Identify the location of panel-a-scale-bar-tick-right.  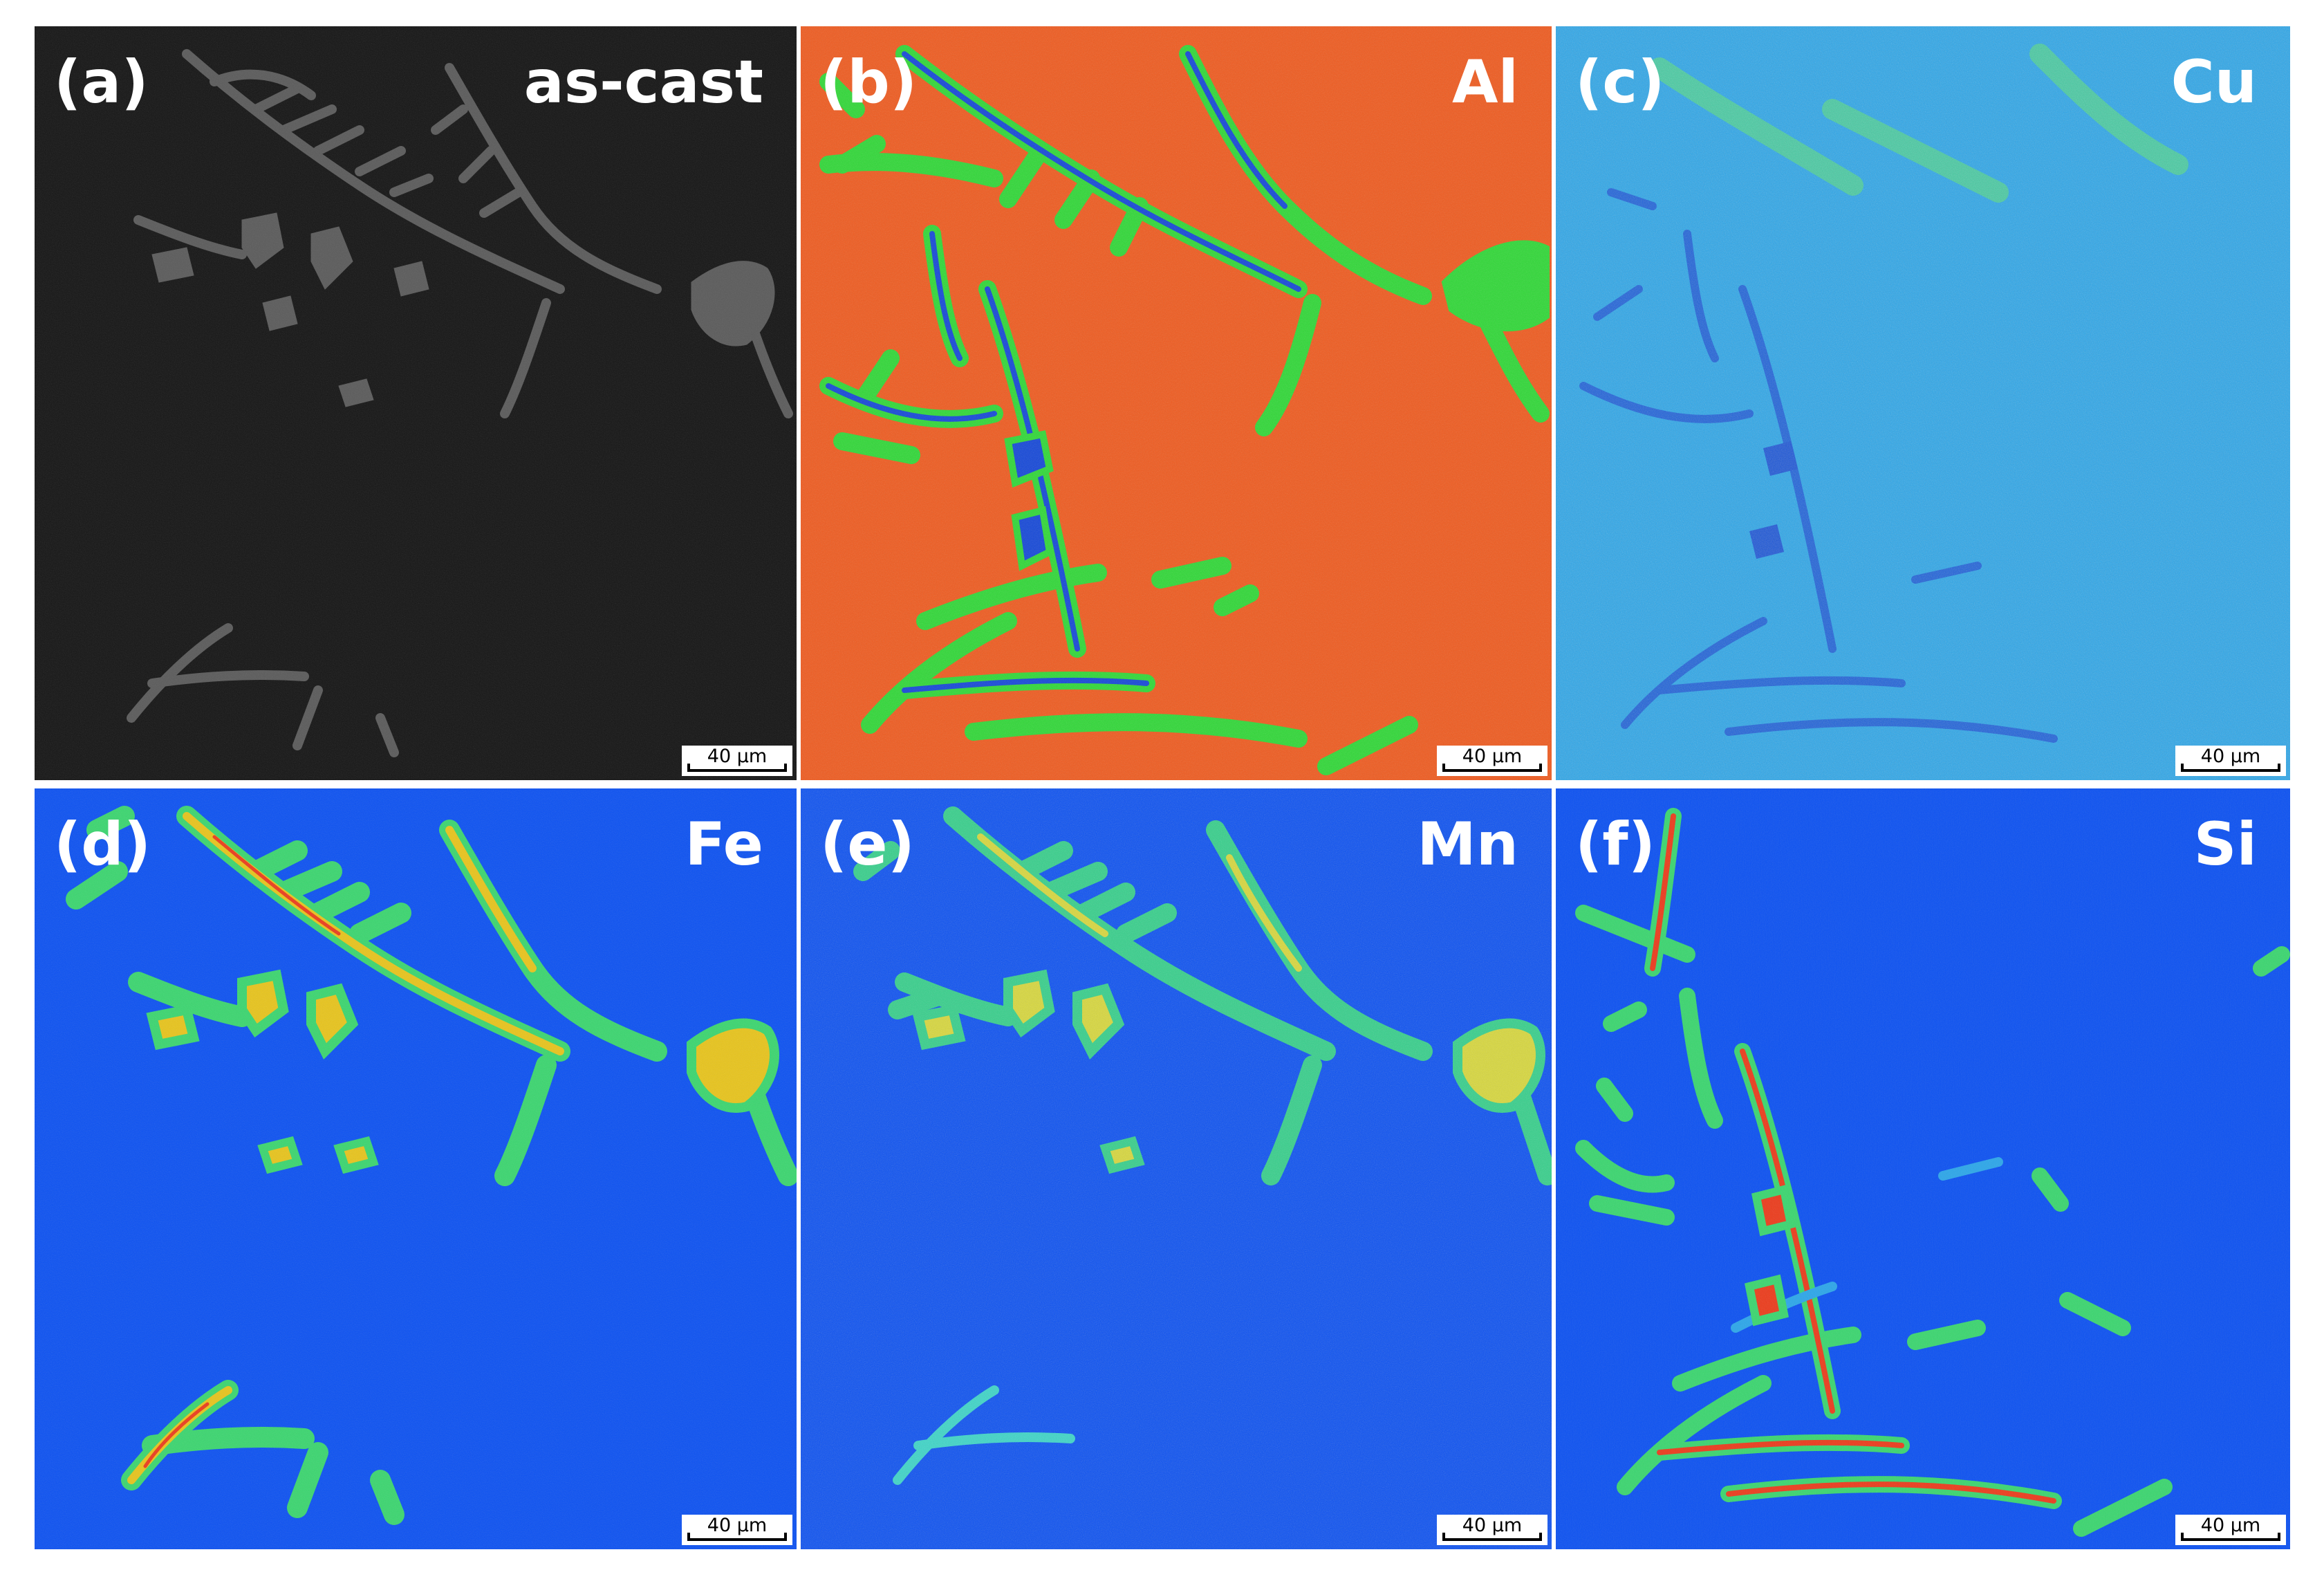
(785, 768).